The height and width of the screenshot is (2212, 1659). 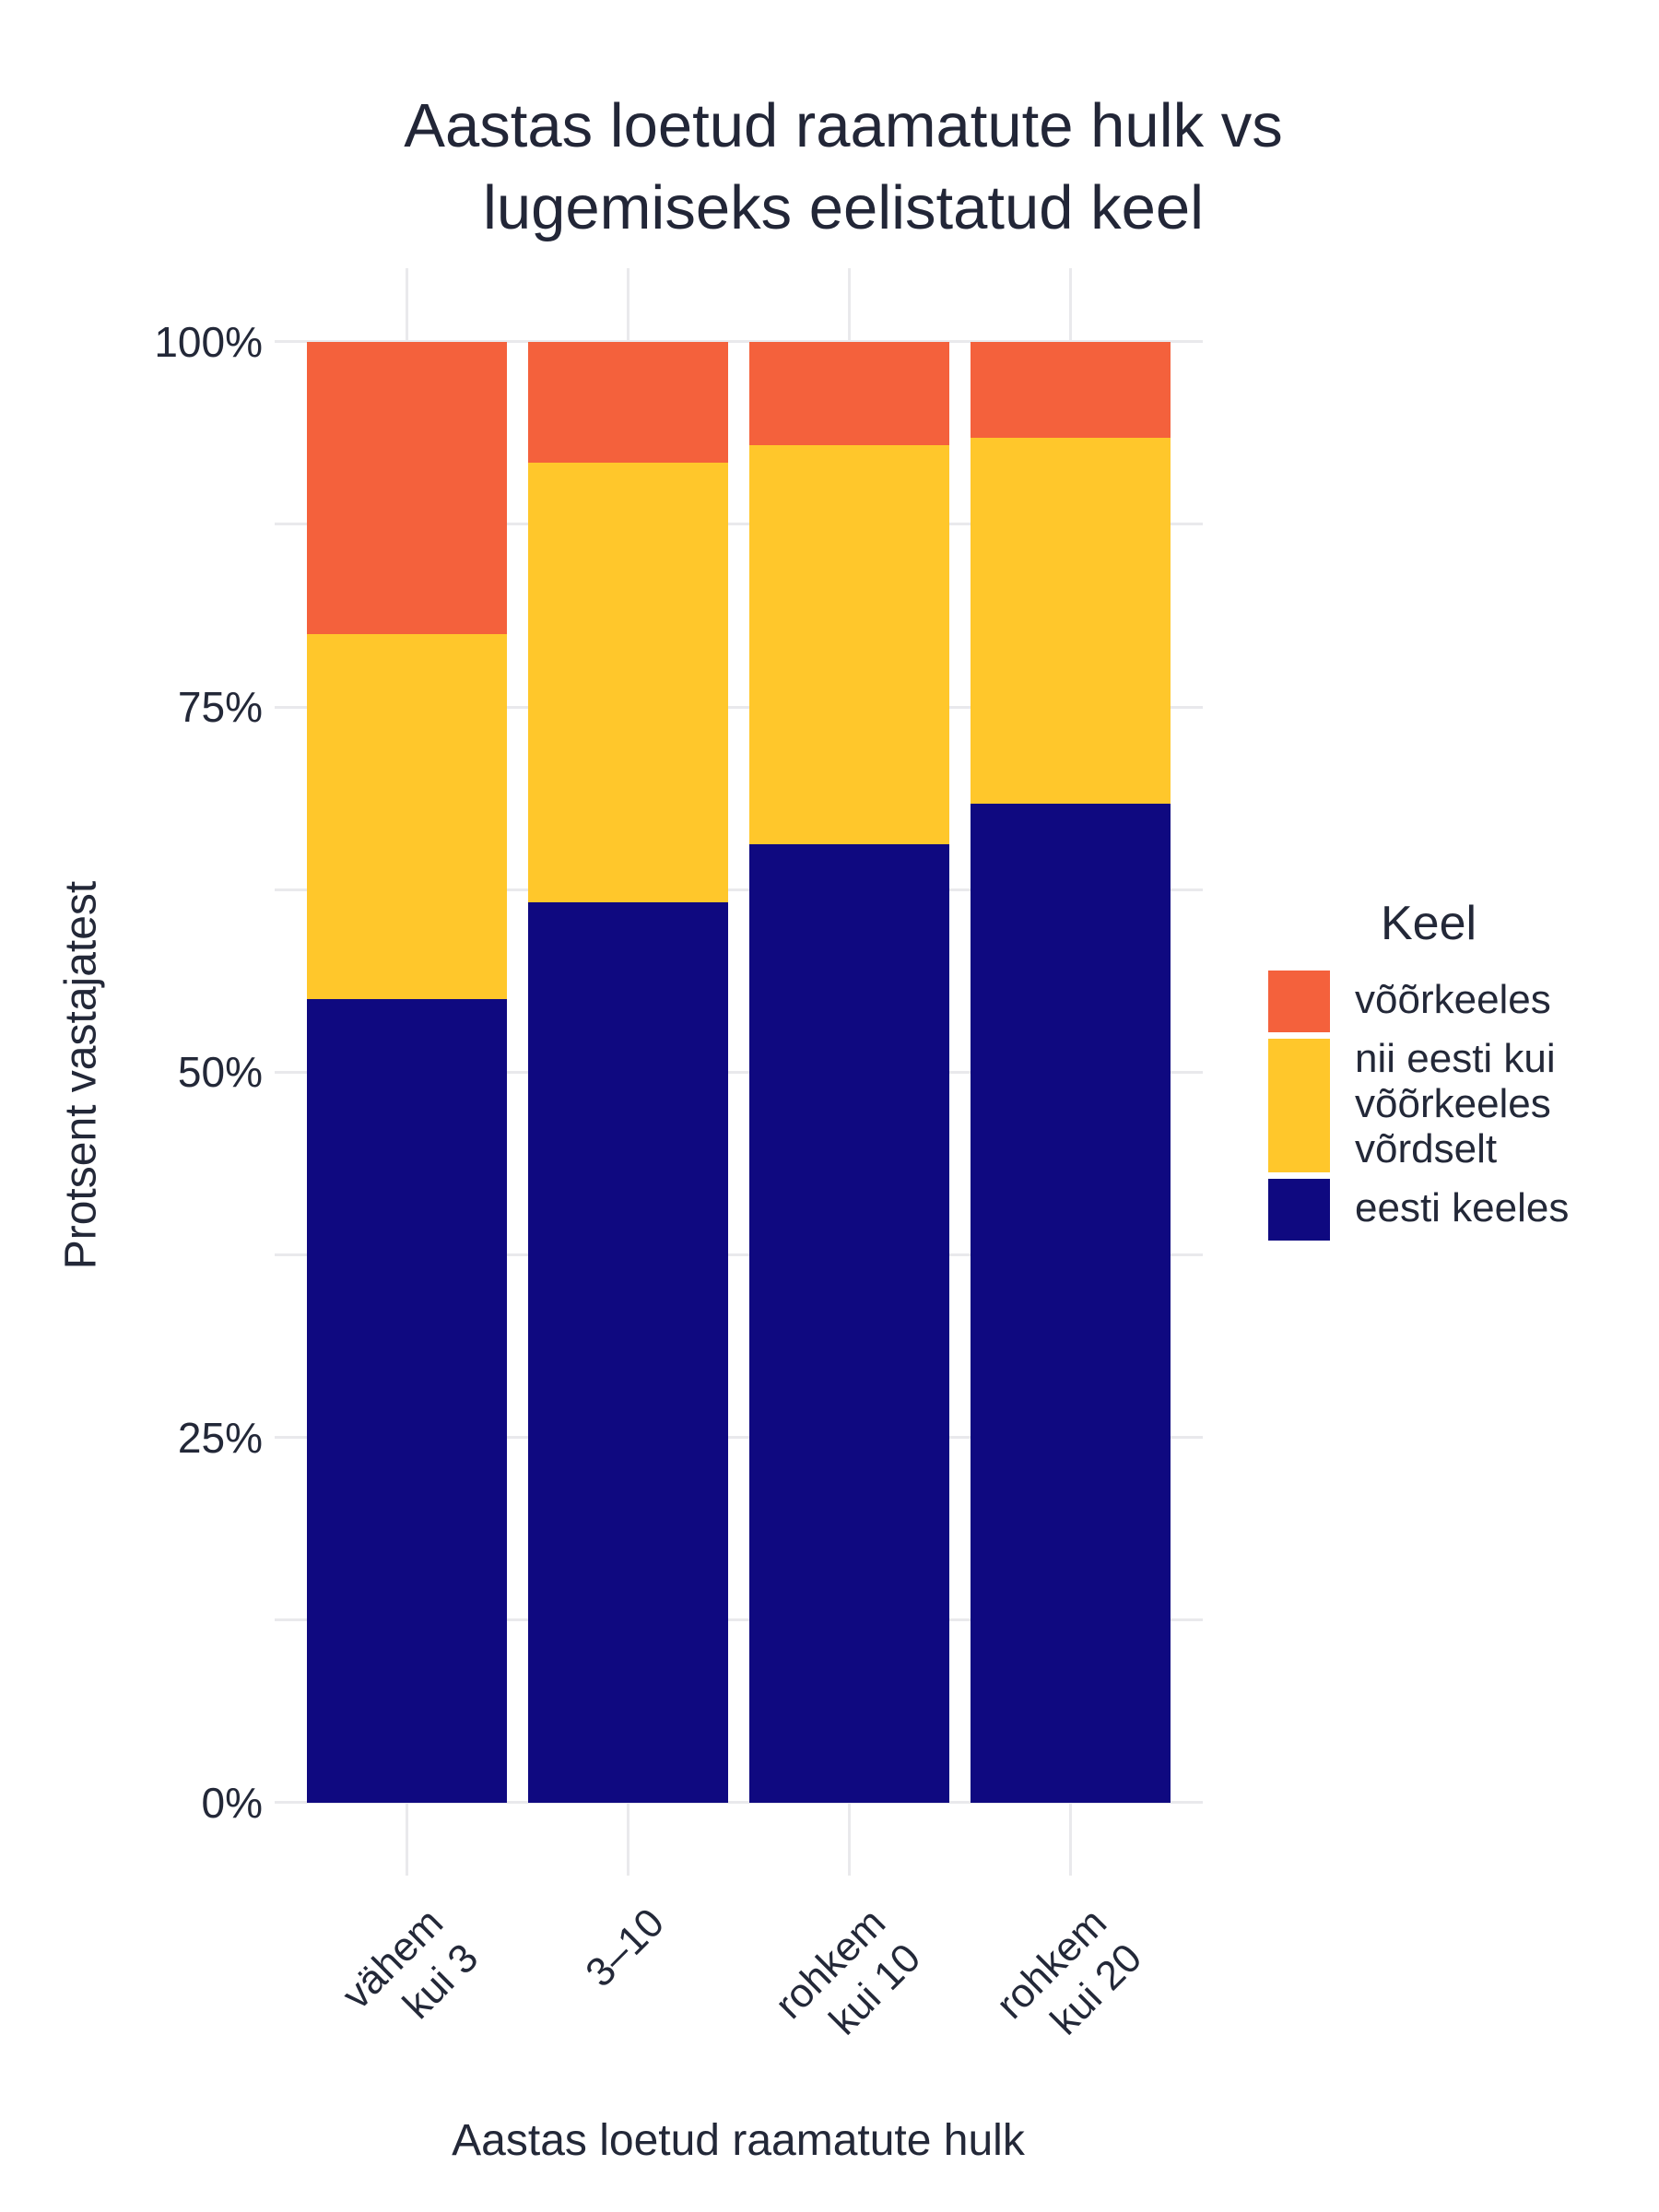 I want to click on y-tick-label: 50%, so click(x=220, y=1072).